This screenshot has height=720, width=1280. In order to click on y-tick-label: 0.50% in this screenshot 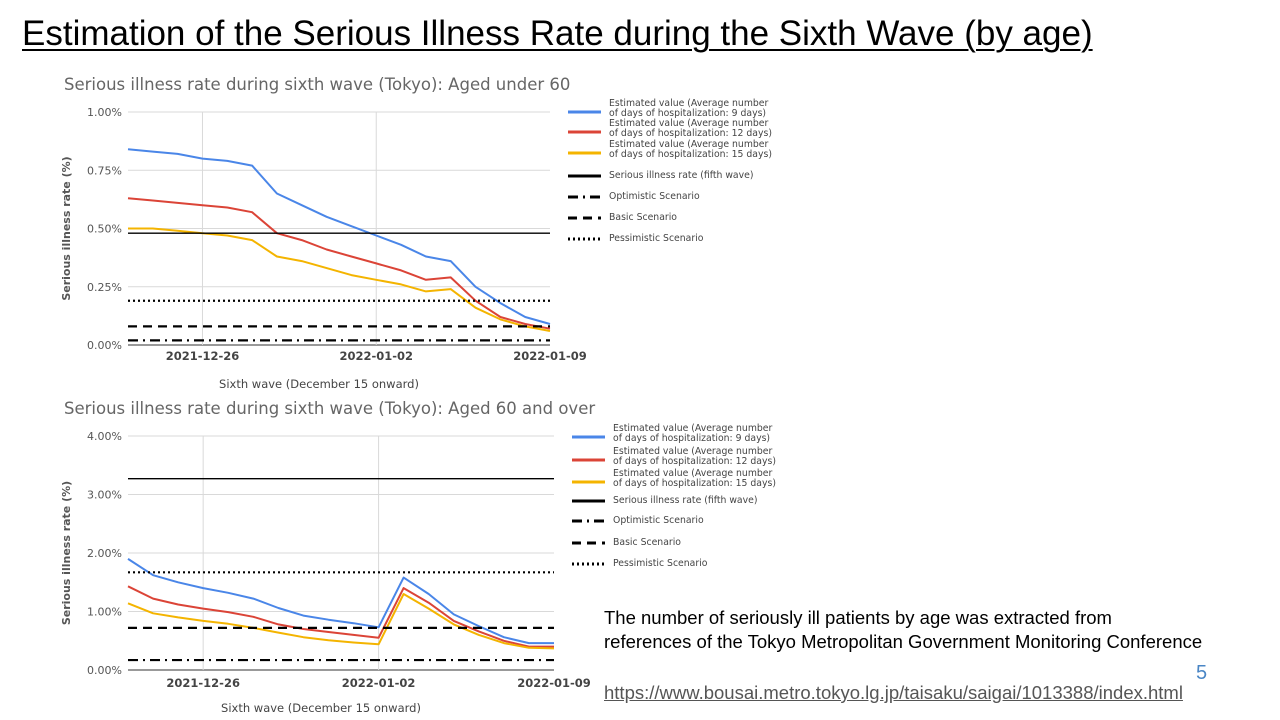, I will do `click(104, 229)`.